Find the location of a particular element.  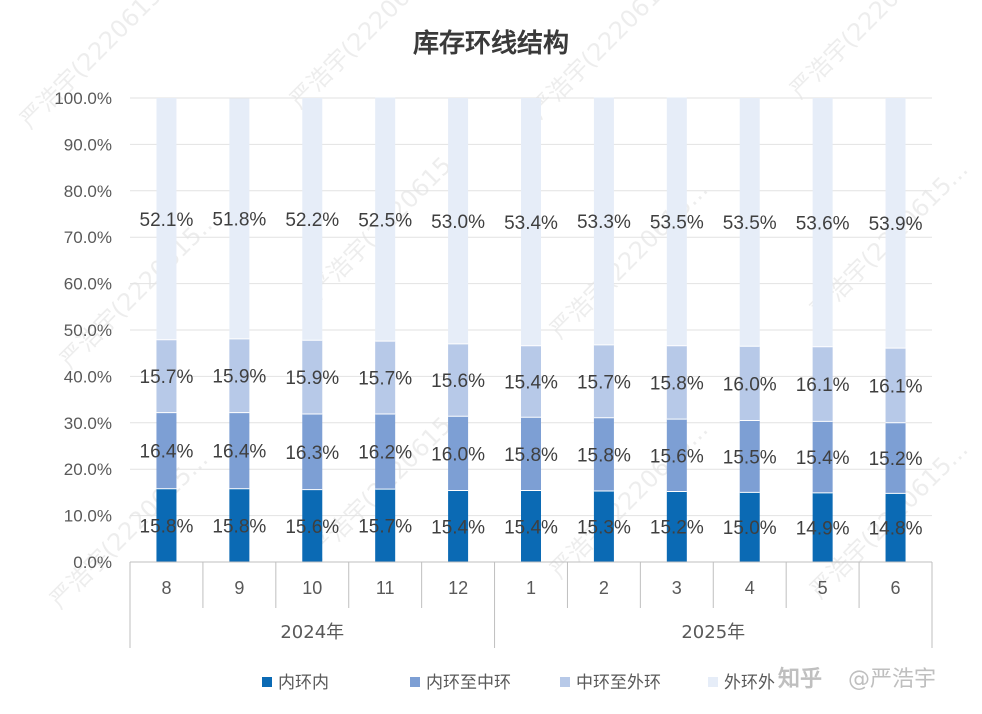

x-tick-label: 3 is located at coordinates (677, 588).